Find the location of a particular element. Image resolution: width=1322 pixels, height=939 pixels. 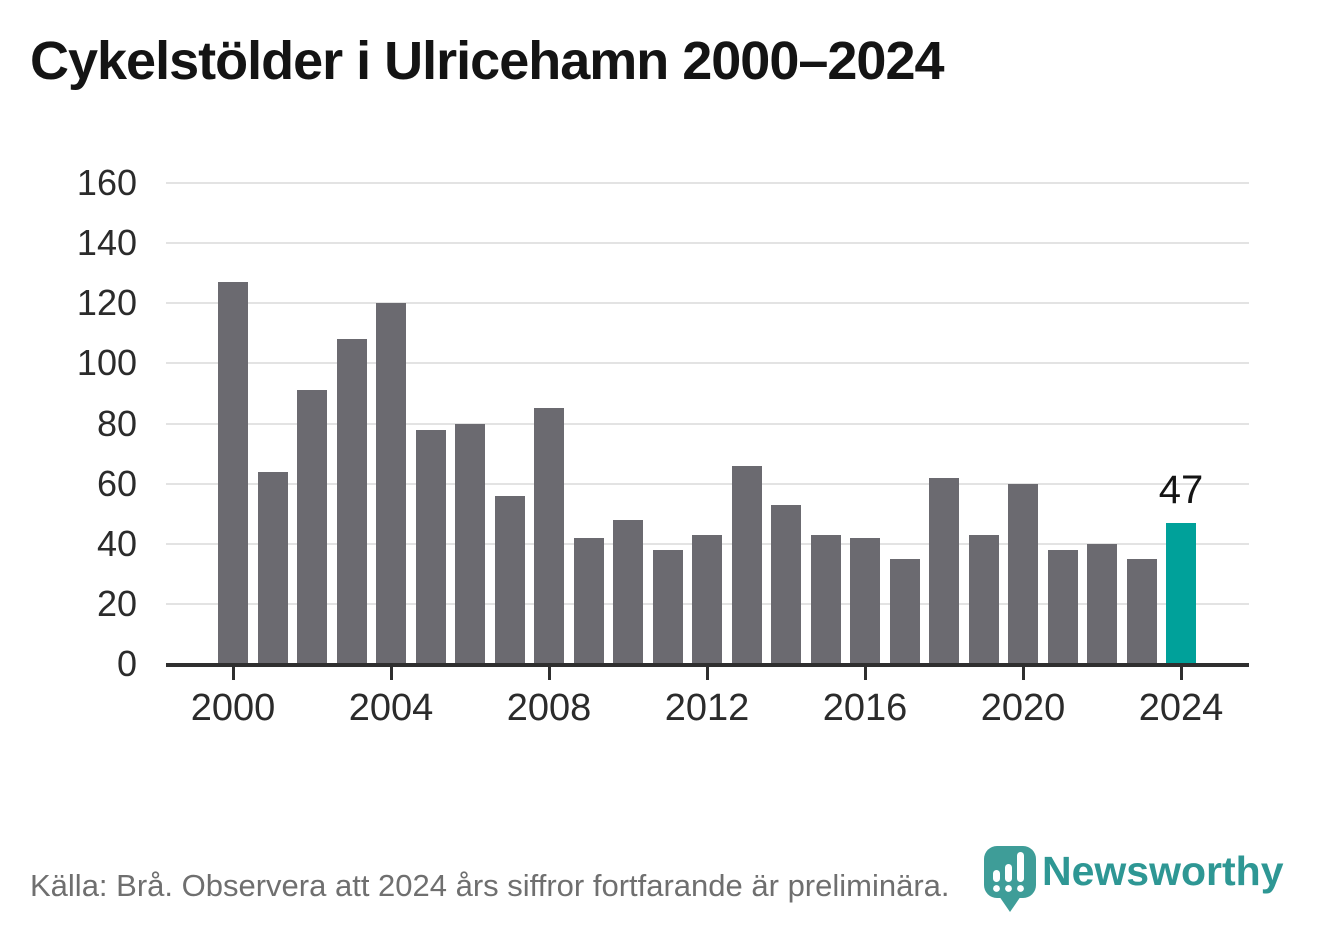

x-axis-tick-label-2016: 2016 is located at coordinates (865, 708).